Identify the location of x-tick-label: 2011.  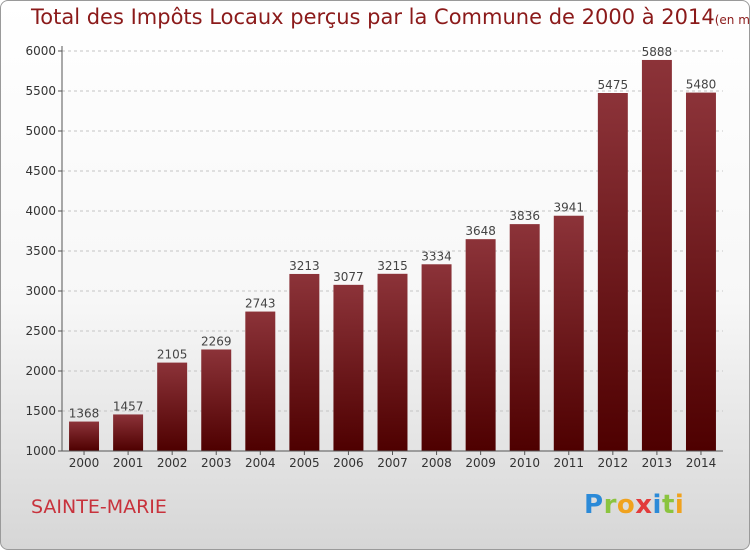
(568, 463).